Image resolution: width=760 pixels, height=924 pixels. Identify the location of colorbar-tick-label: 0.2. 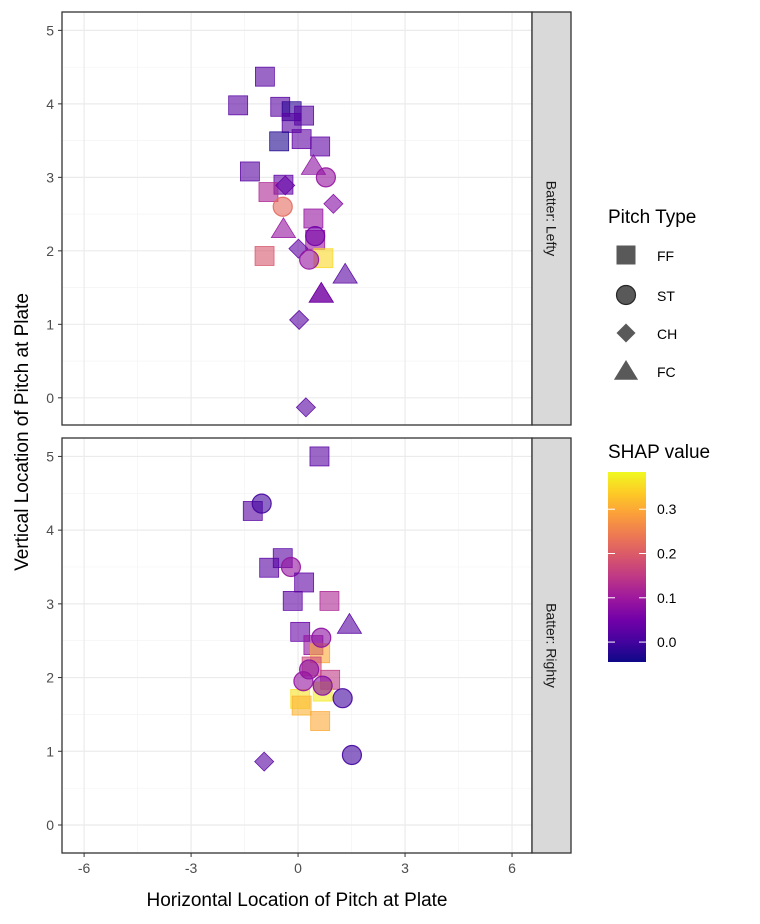
(667, 553).